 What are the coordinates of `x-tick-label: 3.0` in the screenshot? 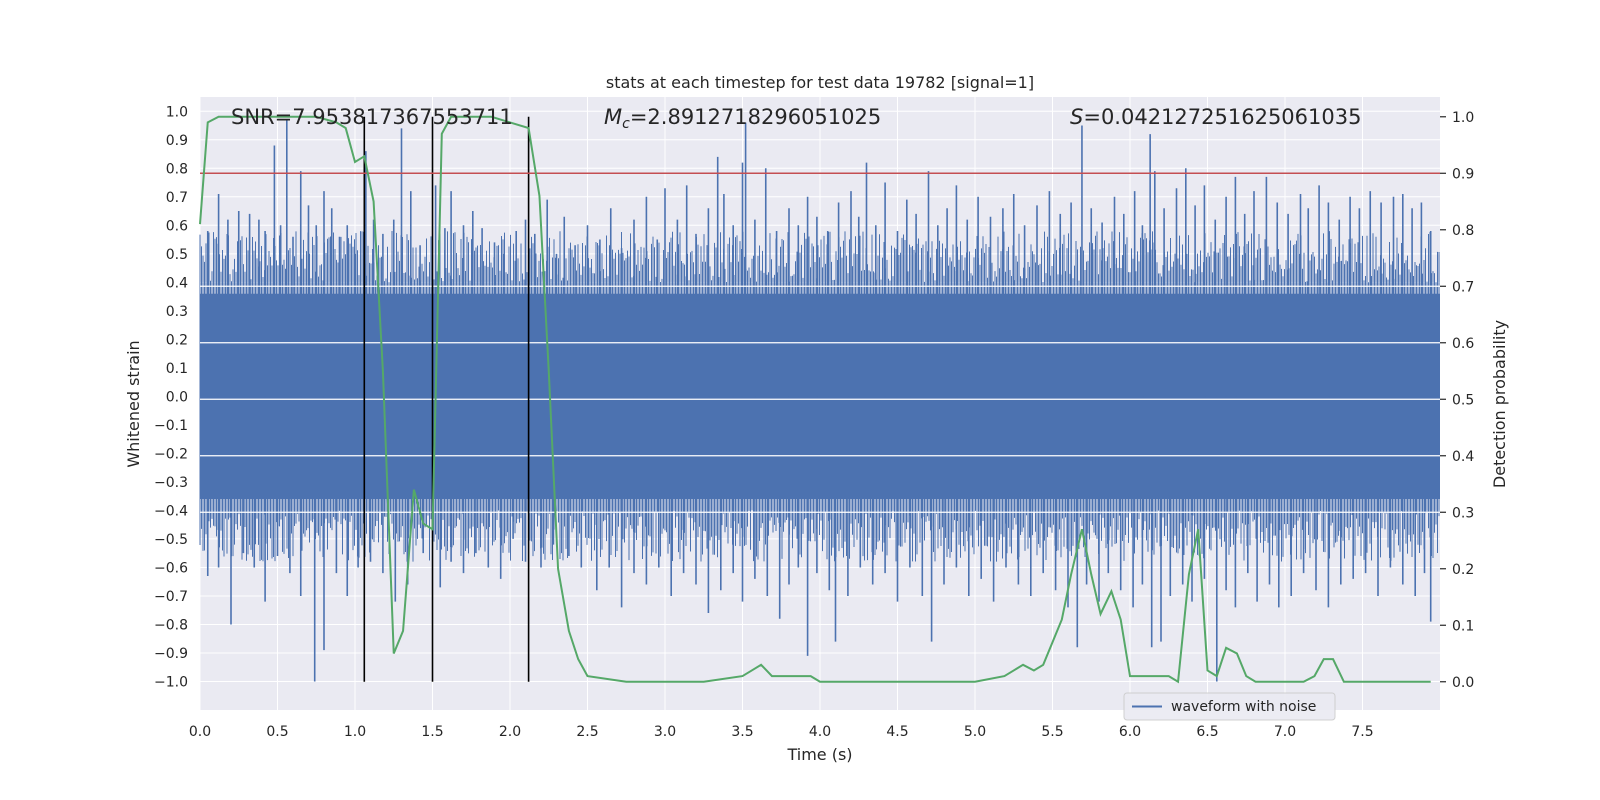 It's located at (665, 732).